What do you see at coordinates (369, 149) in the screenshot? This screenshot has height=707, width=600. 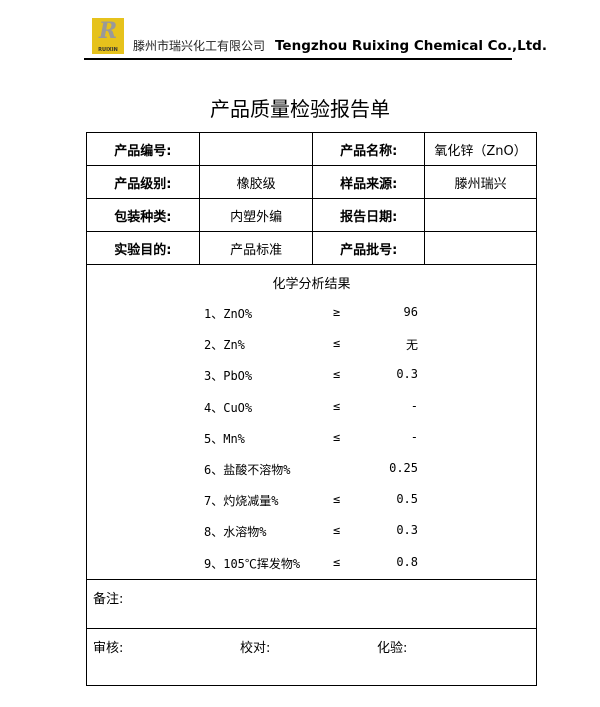 I see `field-label: 产品名称:` at bounding box center [369, 149].